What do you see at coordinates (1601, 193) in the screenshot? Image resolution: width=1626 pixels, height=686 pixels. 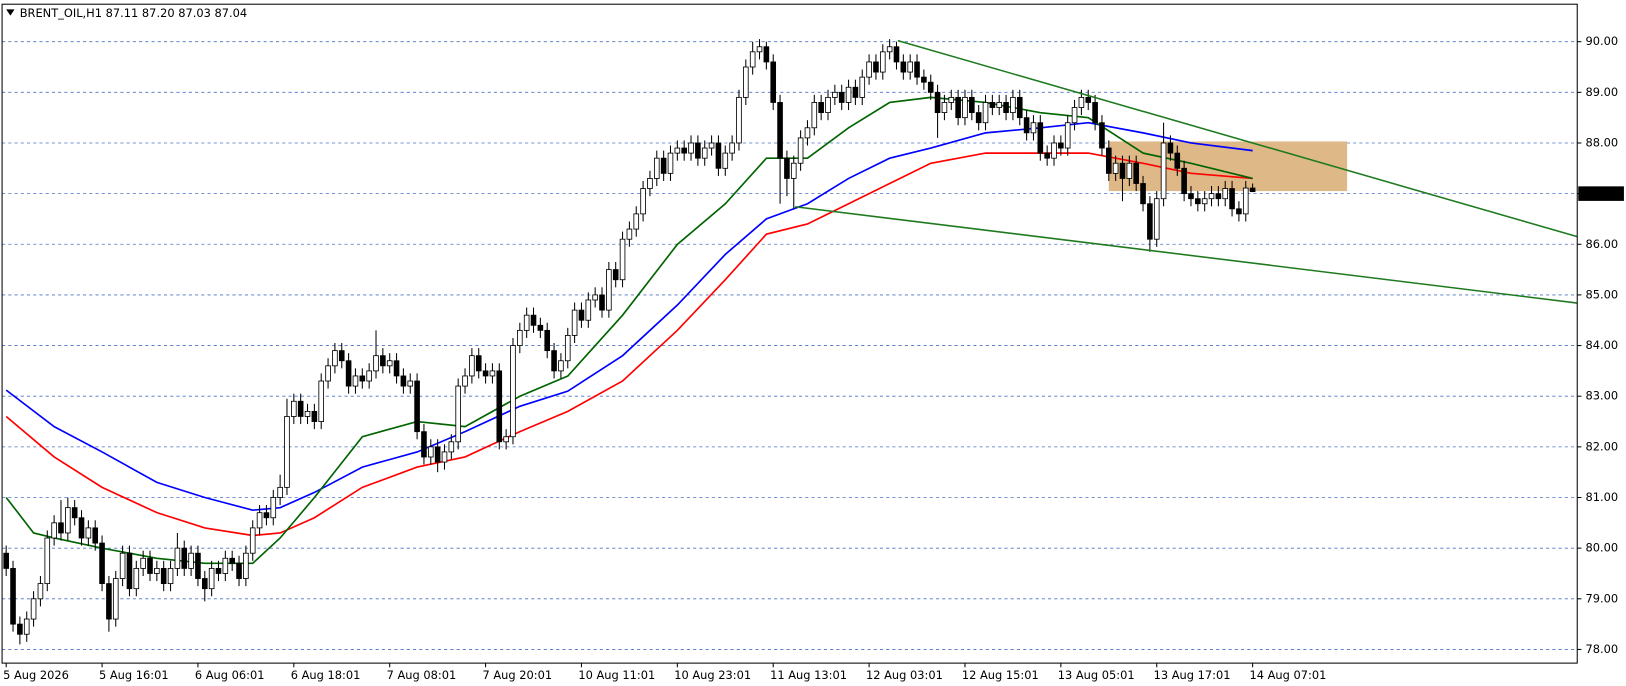 I see `y-tick-highlight` at bounding box center [1601, 193].